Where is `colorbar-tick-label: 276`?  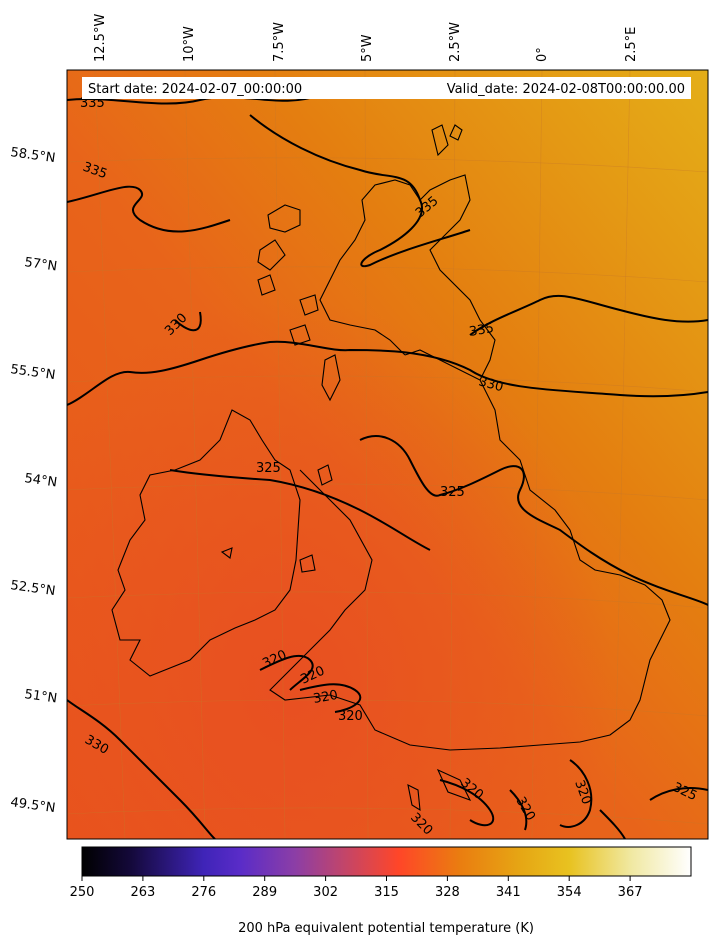
colorbar-tick-label: 276 is located at coordinates (203, 892).